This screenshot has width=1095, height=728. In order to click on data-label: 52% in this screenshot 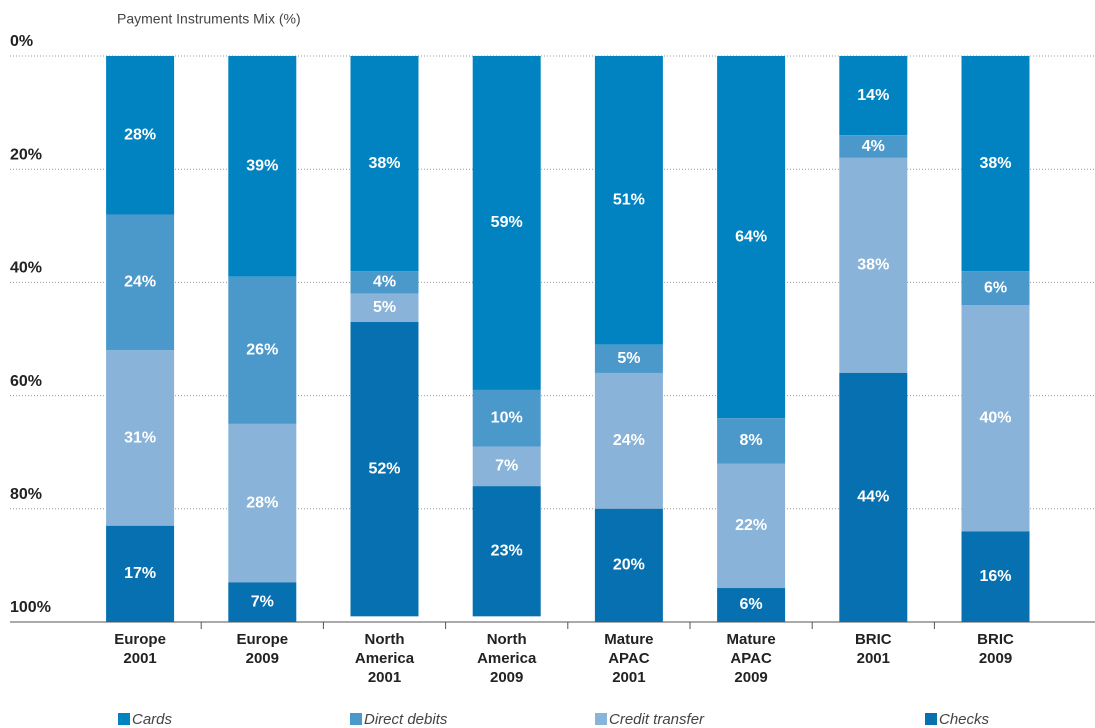, I will do `click(384, 468)`.